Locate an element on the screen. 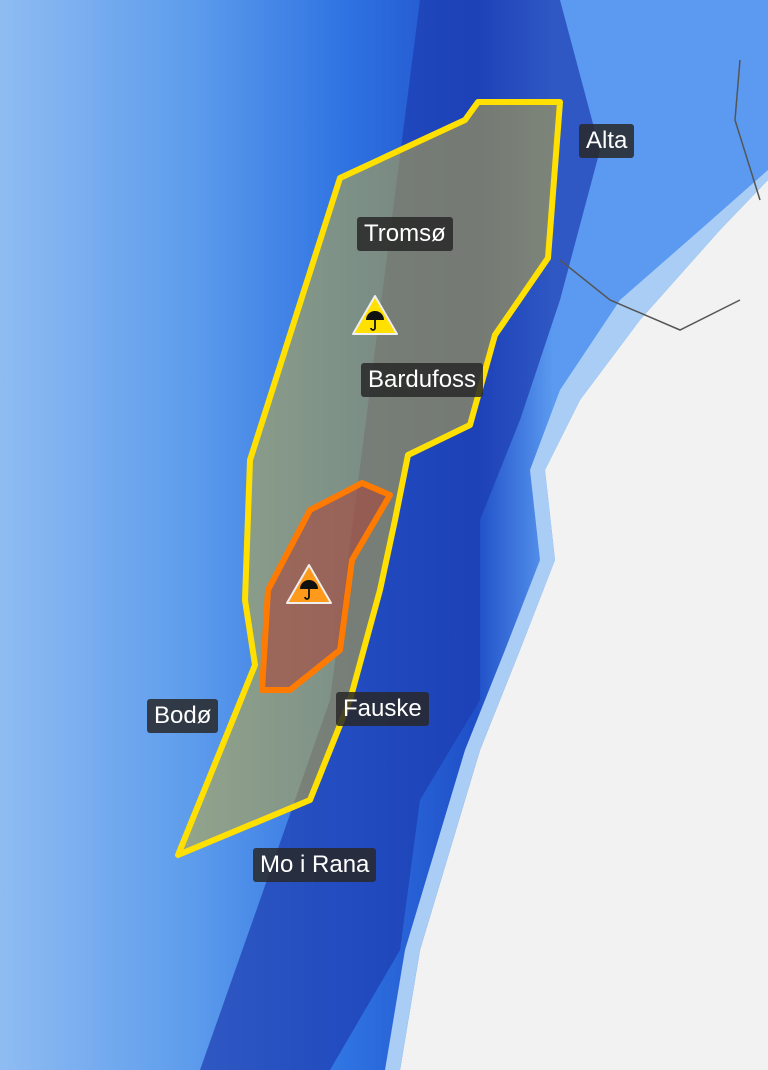  orange-warning-area is located at coordinates (326, 586).